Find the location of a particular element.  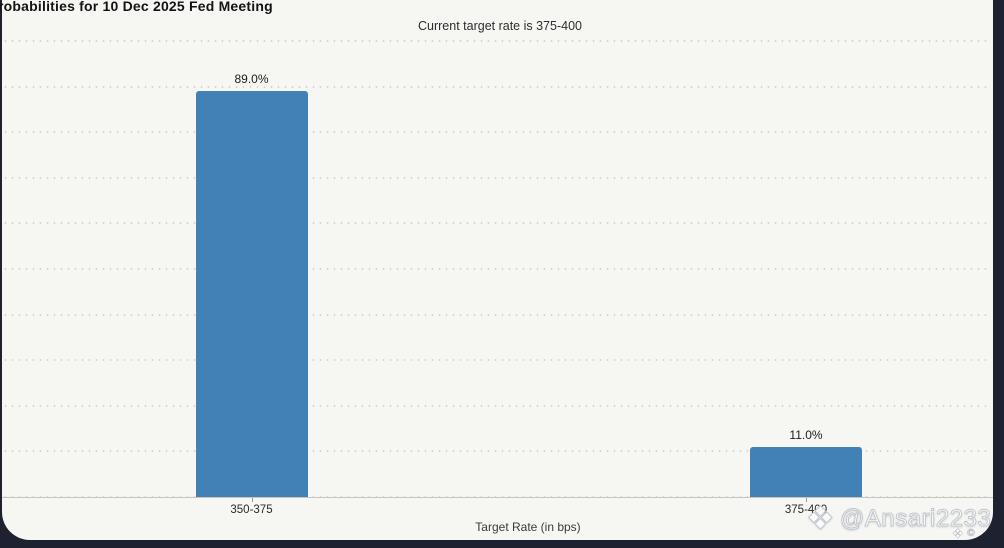

x-axis-line is located at coordinates (497, 497).